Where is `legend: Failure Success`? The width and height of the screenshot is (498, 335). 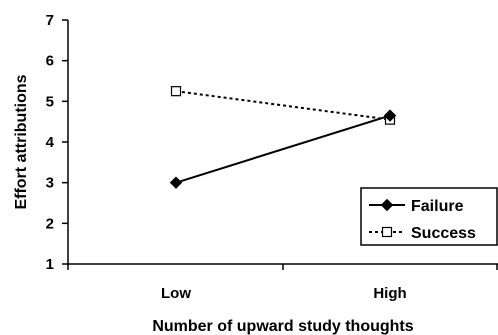
legend: Failure Success is located at coordinates (429, 216).